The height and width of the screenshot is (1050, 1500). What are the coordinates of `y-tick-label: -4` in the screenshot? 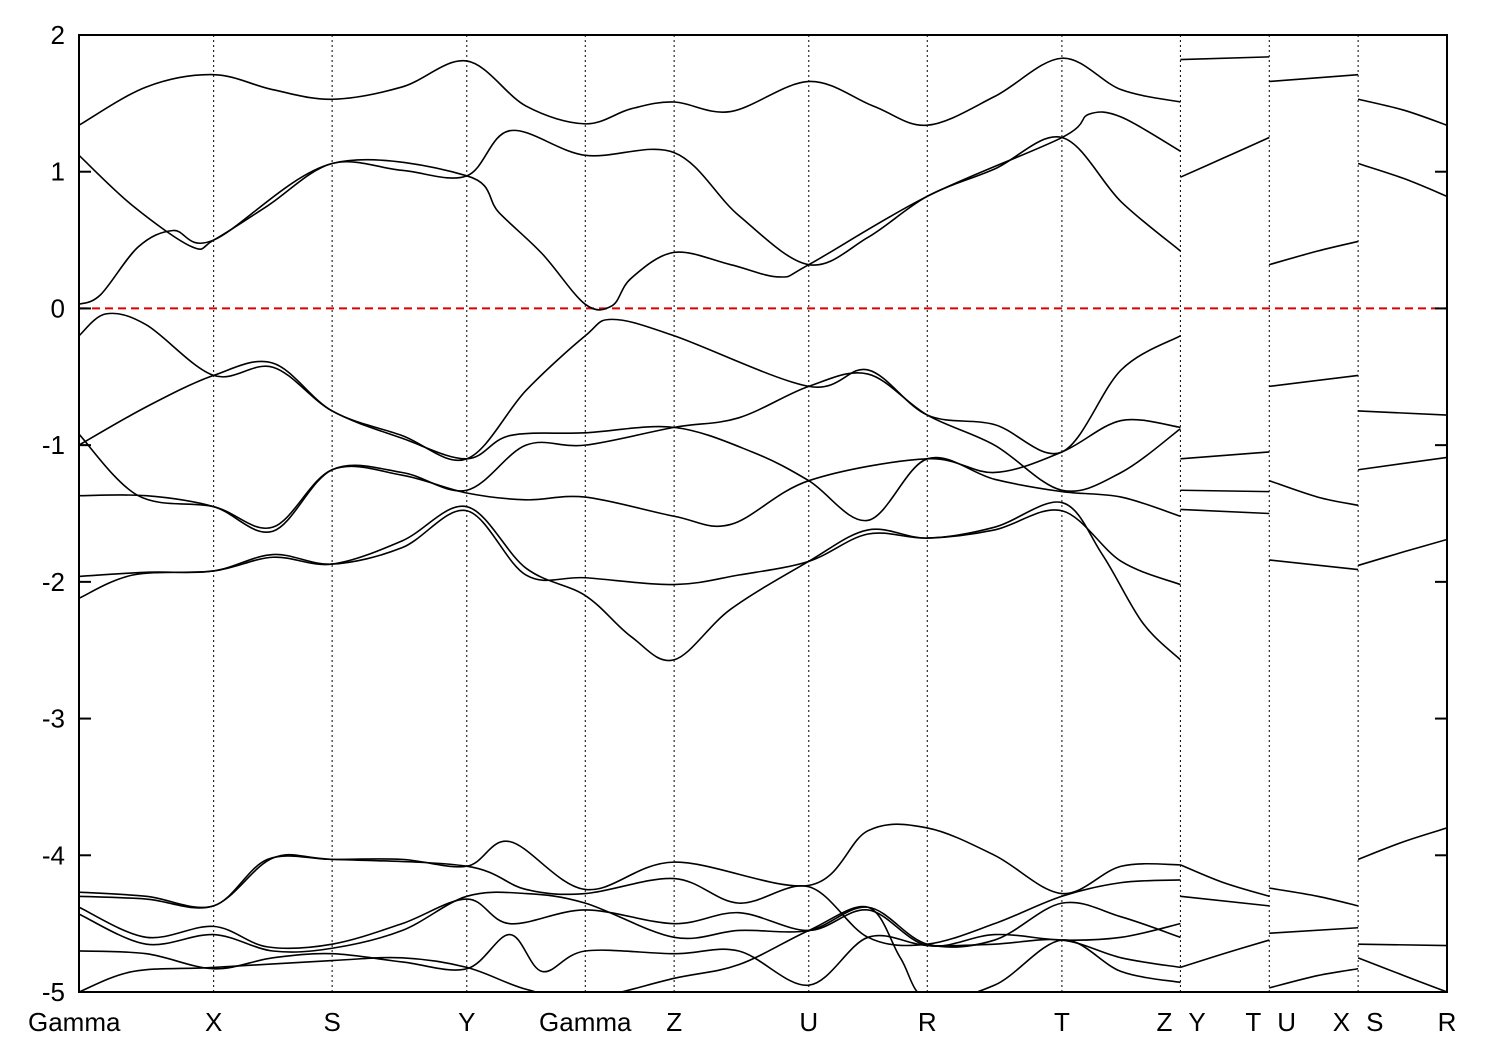 It's located at (53, 855).